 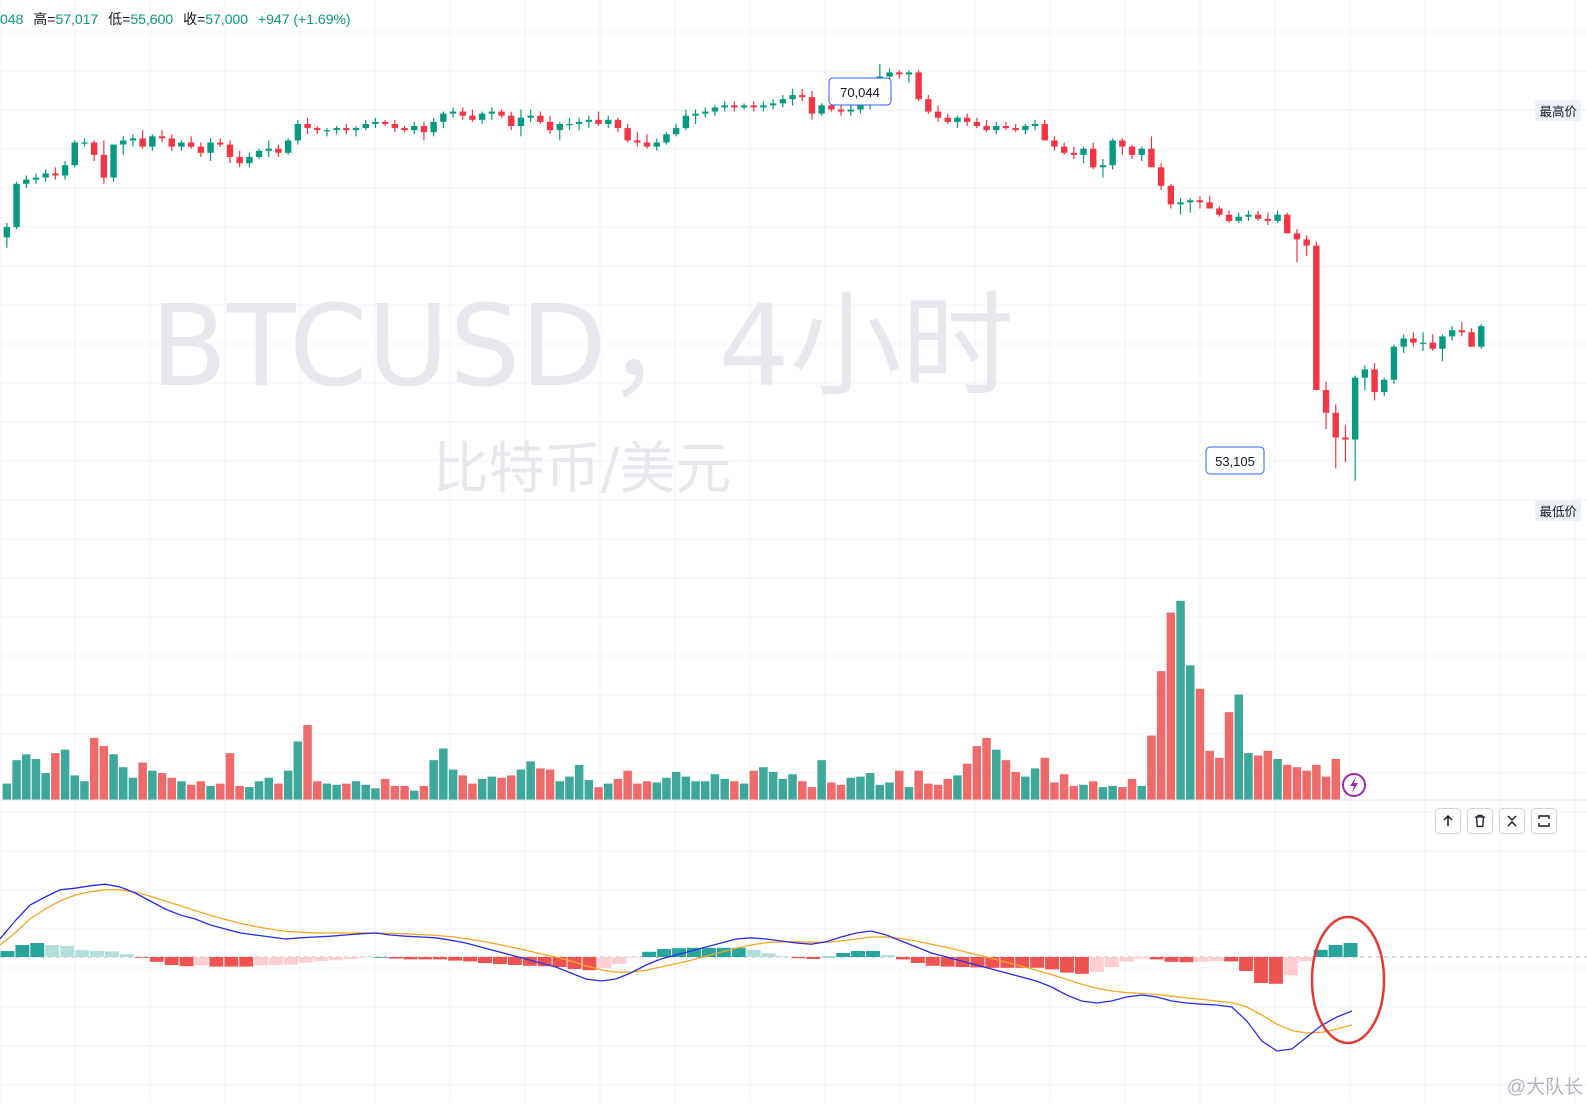 What do you see at coordinates (676, 961) in the screenshot?
I see `signal-line` at bounding box center [676, 961].